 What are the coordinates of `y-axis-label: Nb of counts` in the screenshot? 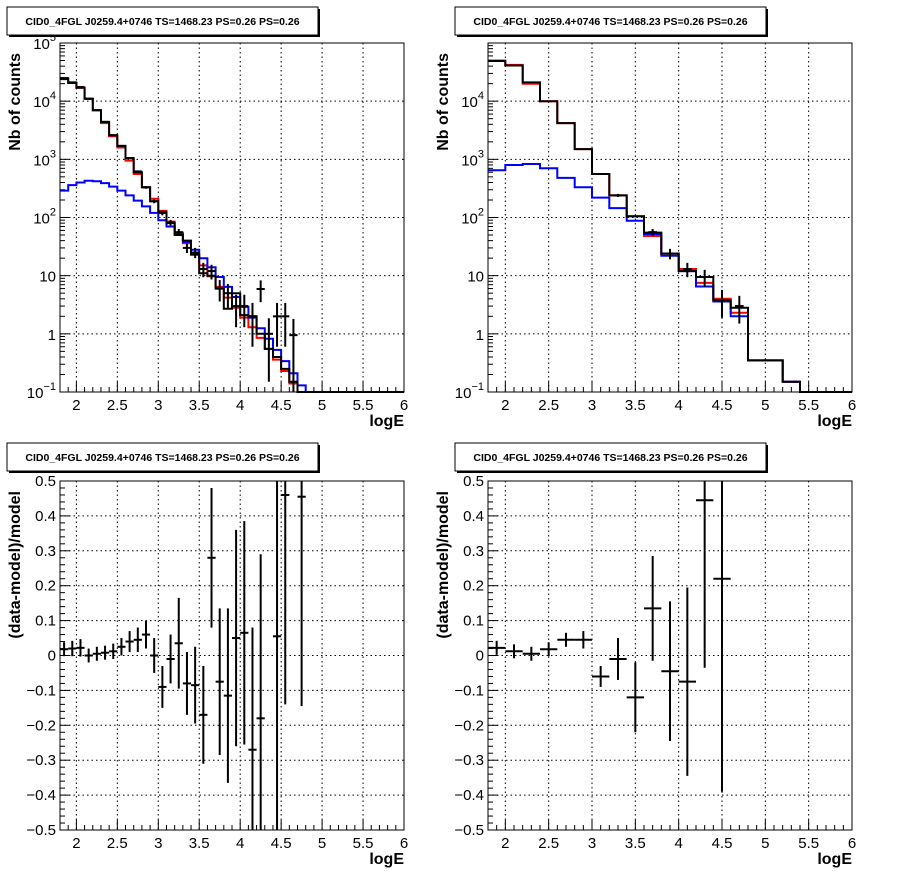 It's located at (443, 102).